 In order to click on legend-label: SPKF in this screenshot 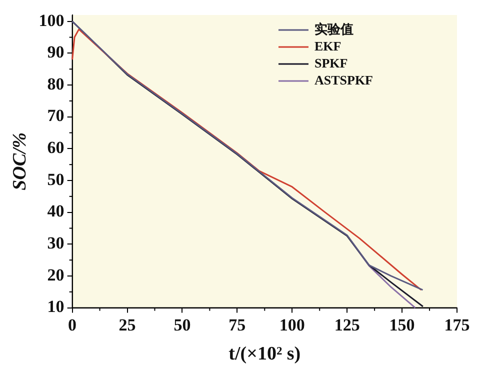, I will do `click(331, 62)`.